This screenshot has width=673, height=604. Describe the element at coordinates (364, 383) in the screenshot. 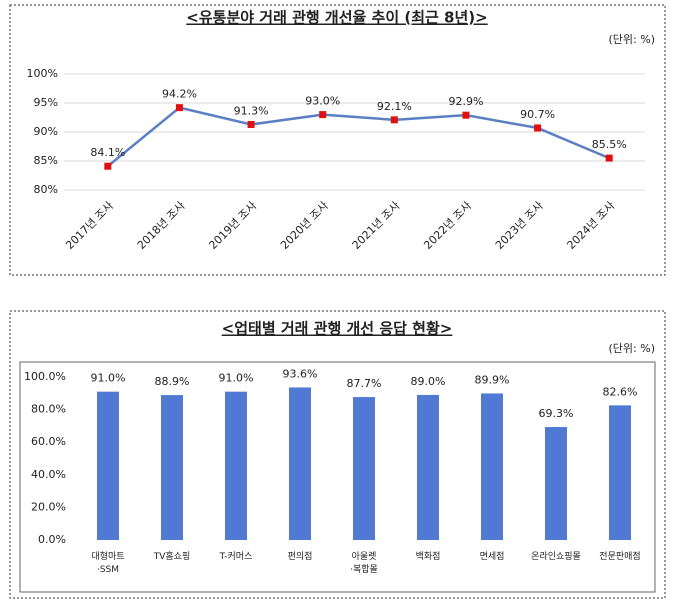

I see `value-label: 87.7%` at that location.